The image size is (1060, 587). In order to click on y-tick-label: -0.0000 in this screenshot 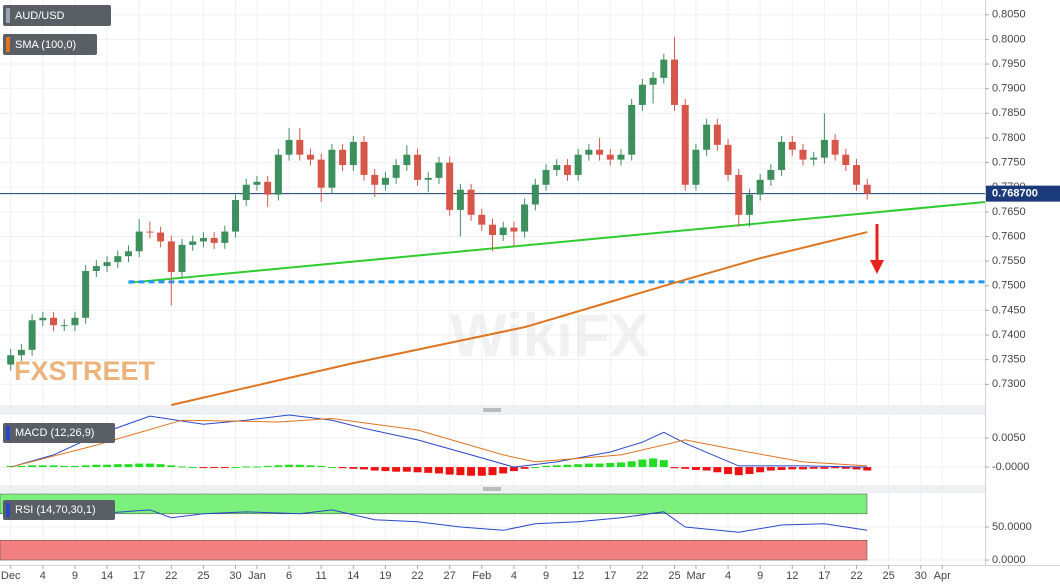, I will do `click(1010, 467)`.